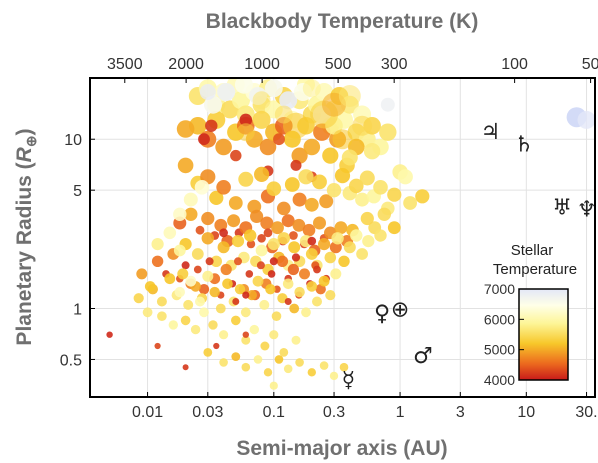  Describe the element at coordinates (526, 412) in the screenshot. I see `x-tick-label: 10` at that location.